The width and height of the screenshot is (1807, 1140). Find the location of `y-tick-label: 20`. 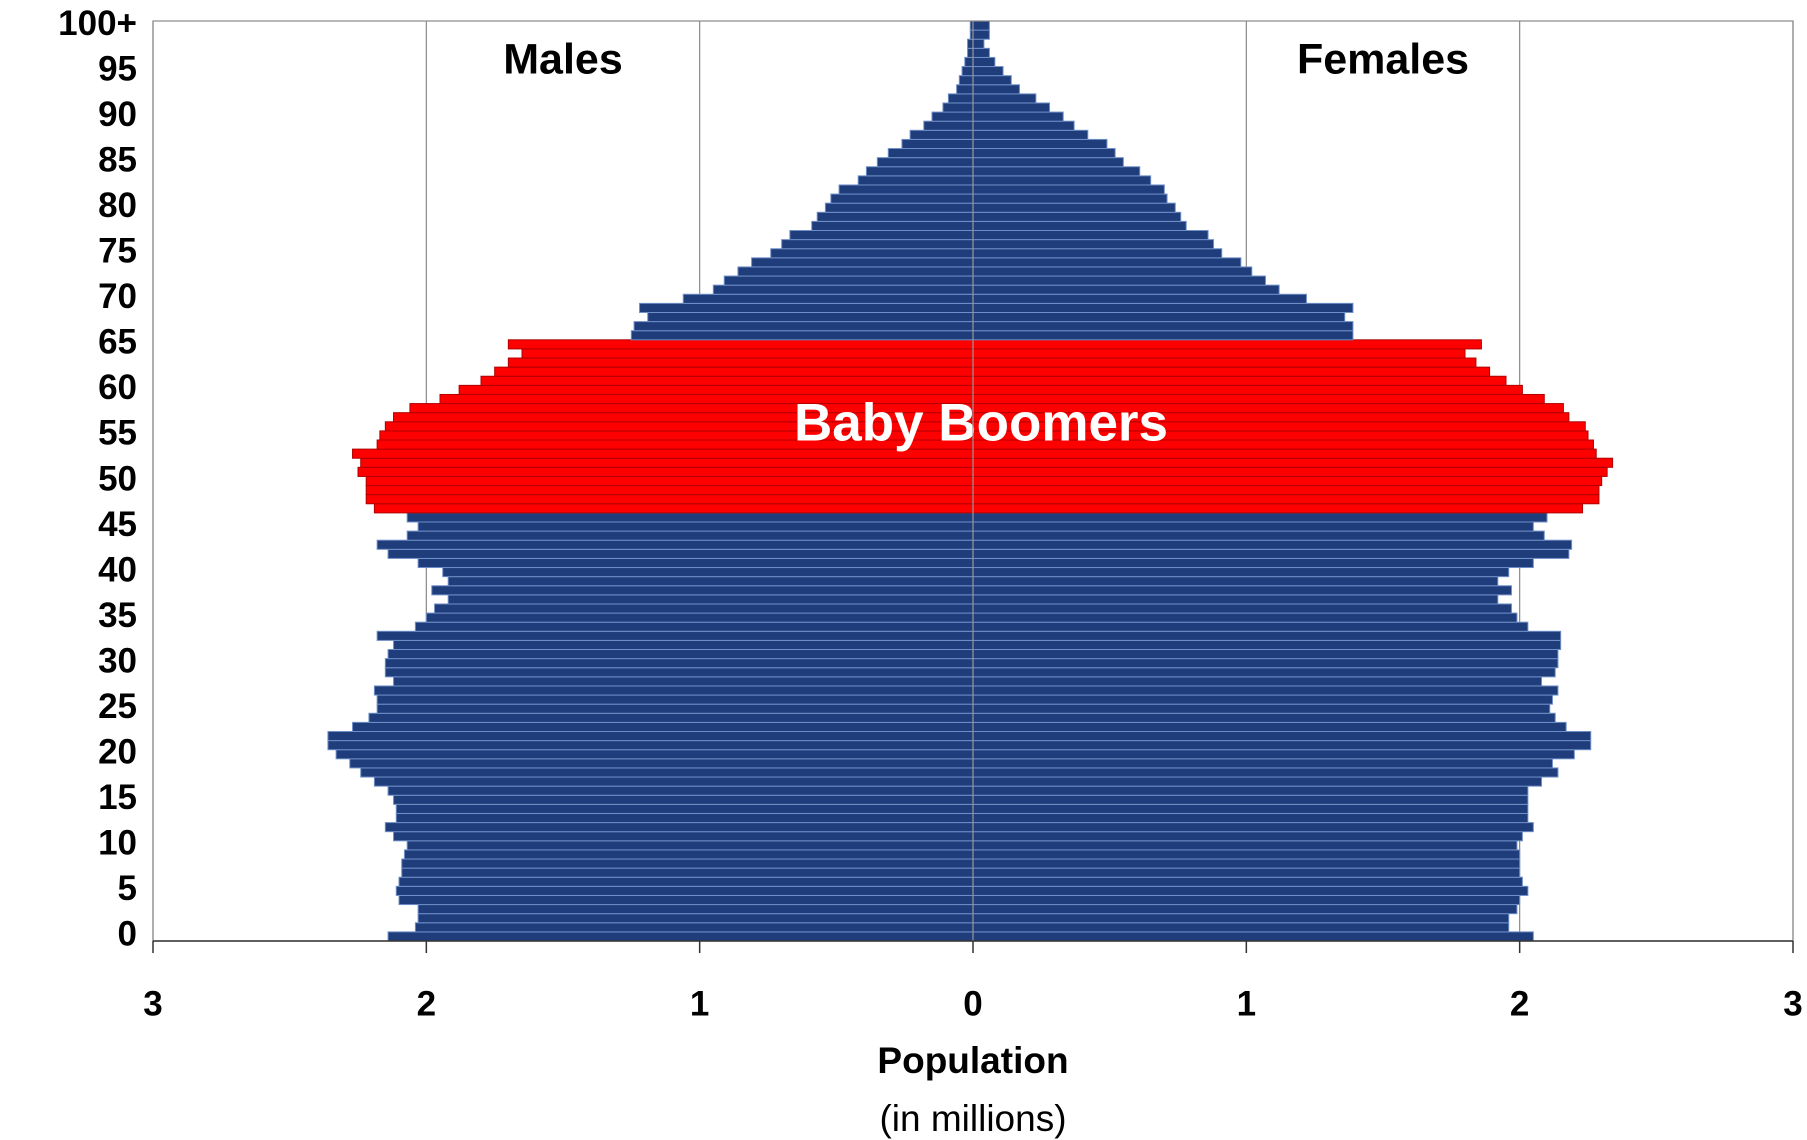

y-tick-label: 20 is located at coordinates (117, 752).